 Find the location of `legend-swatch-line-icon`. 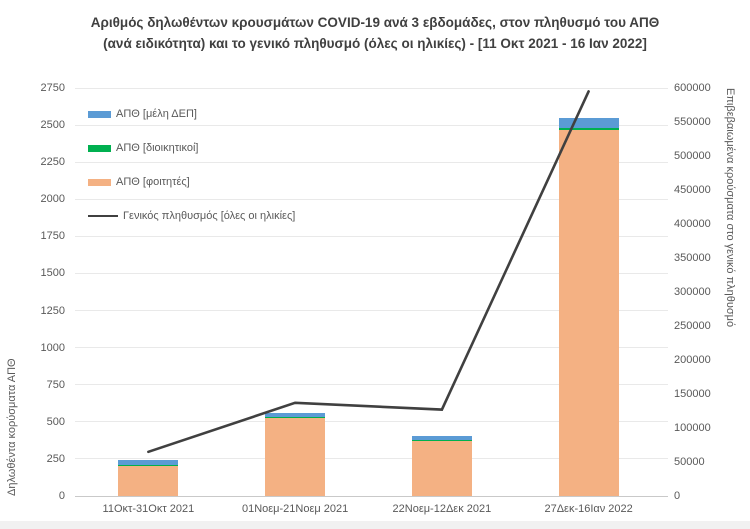

legend-swatch-line-icon is located at coordinates (103, 216).